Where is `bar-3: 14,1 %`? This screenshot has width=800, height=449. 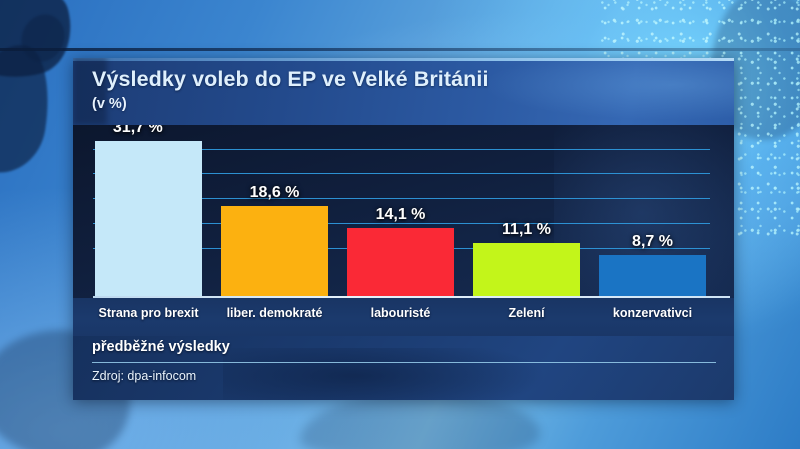
bar-3: 14,1 % is located at coordinates (400, 252).